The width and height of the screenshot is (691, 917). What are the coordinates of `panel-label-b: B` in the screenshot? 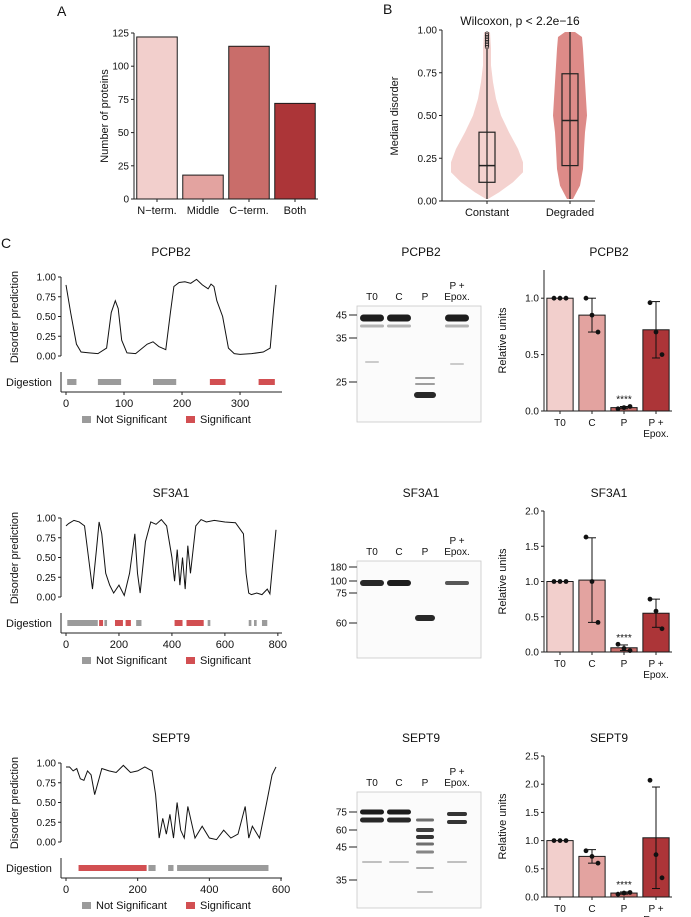 It's located at (387, 9).